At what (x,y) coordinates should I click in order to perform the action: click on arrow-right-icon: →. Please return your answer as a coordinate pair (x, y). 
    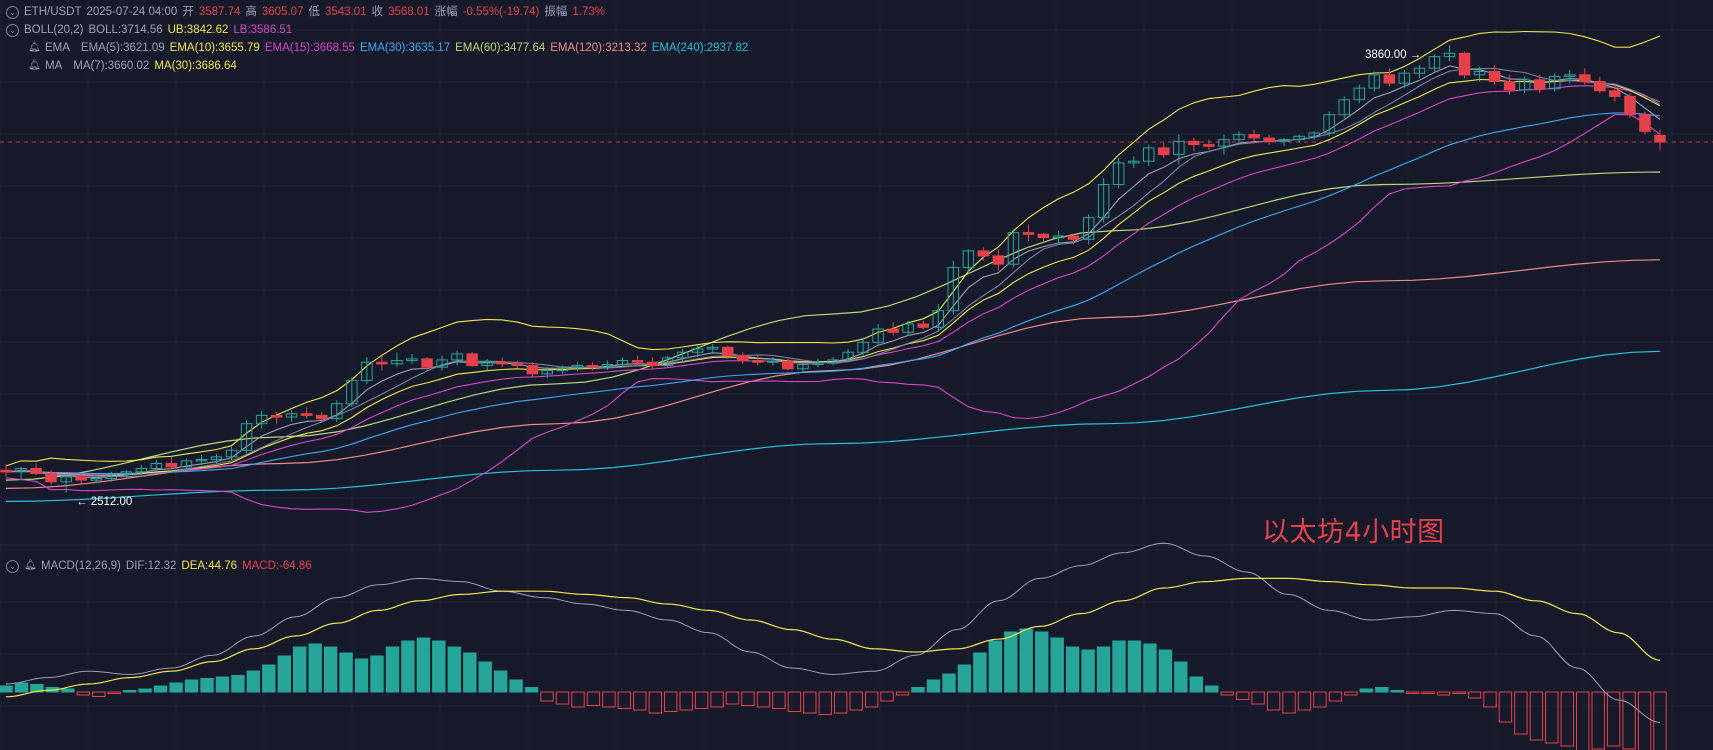
    Looking at the image, I should click on (1415, 55).